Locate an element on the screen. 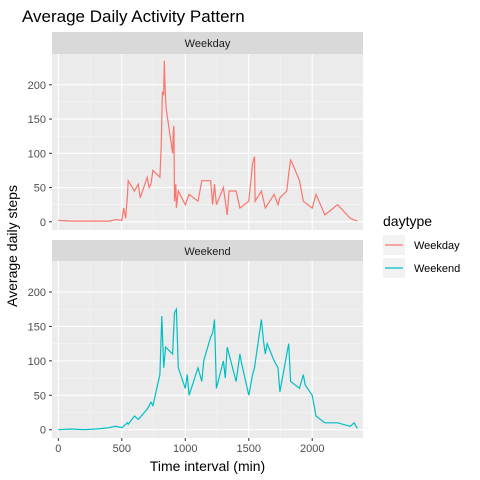  strip-label-weekday: Weekday is located at coordinates (208, 44).